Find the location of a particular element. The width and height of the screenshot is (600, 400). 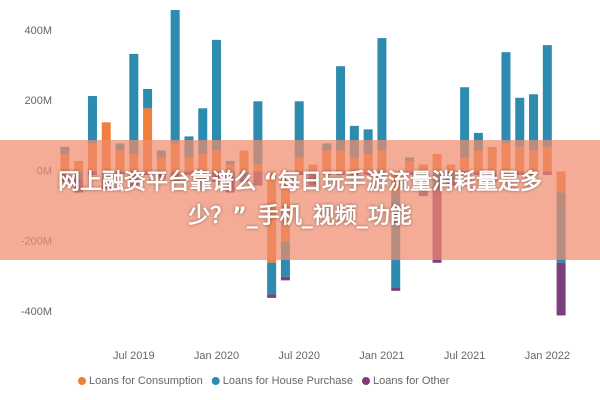

banner-line: 网上融资平台靠谱么 “每日玩手游流量消耗量是多 is located at coordinates (300, 182).